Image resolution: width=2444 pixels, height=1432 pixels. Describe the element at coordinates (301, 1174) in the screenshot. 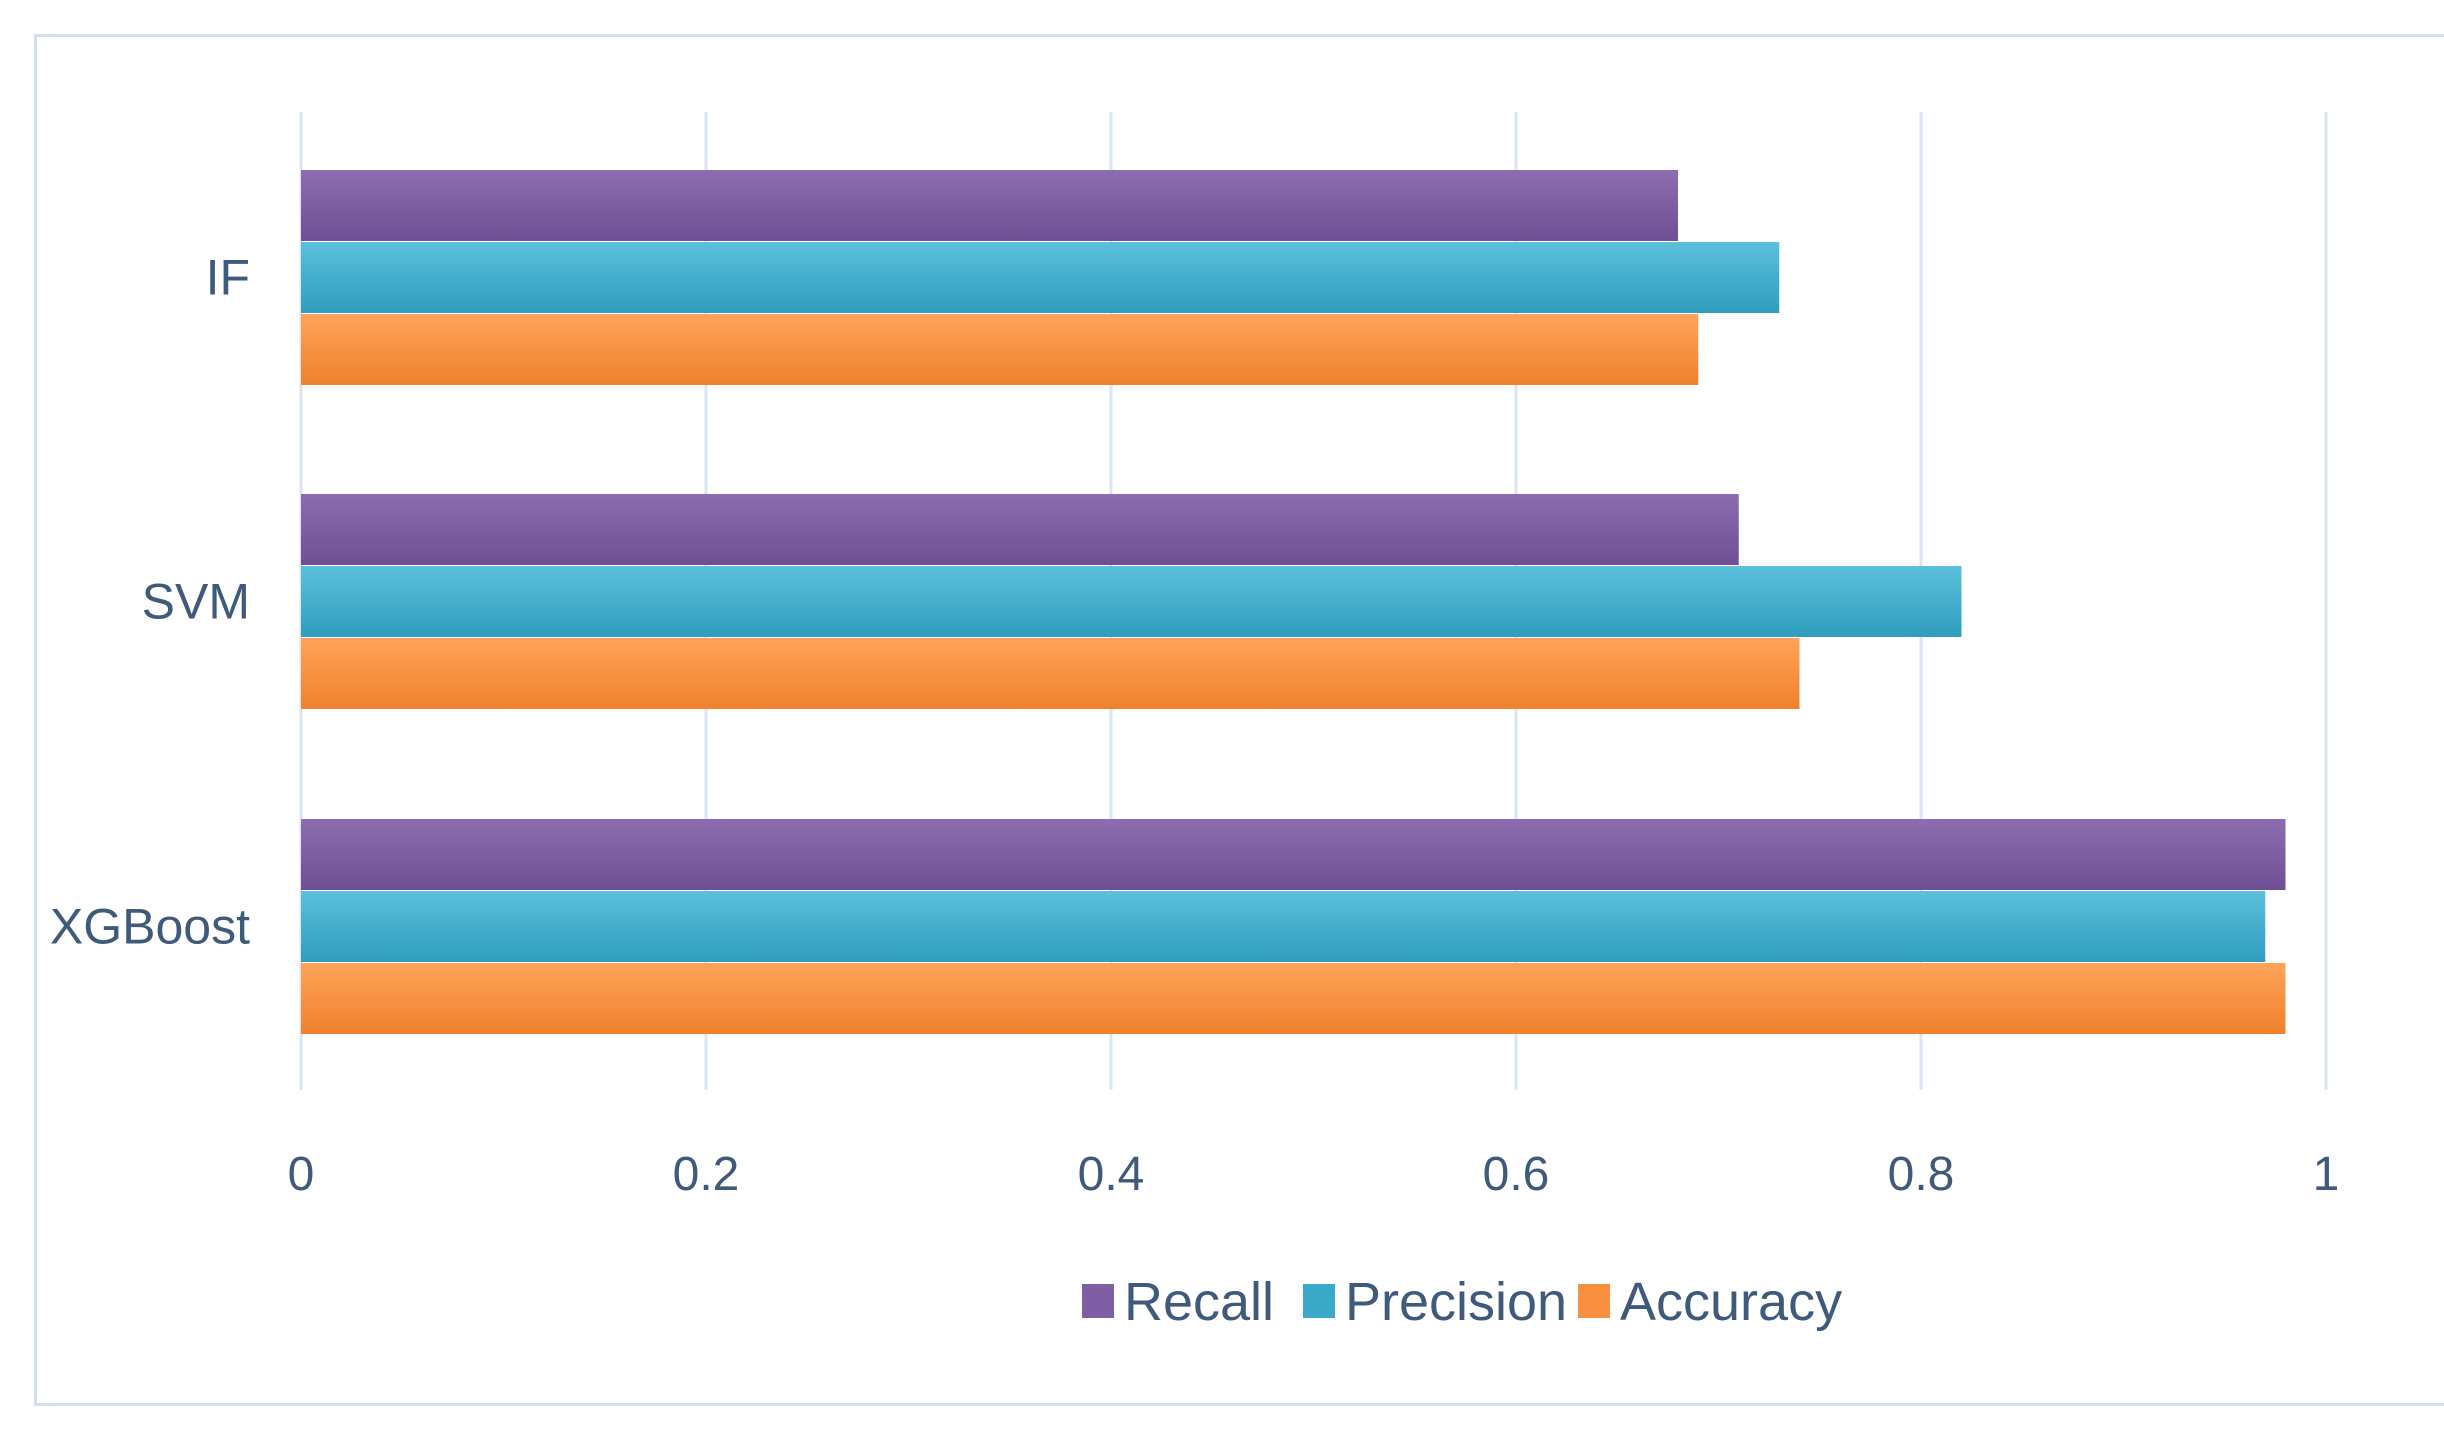

I see `x-tick-label-0: 0` at that location.